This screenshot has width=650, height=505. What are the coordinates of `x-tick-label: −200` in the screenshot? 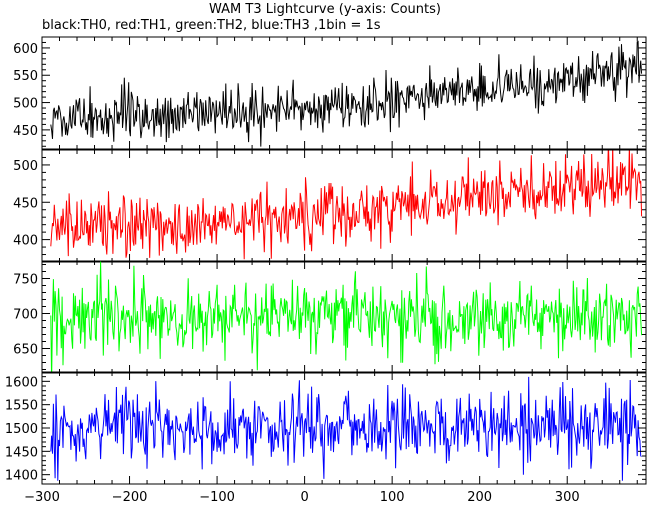 It's located at (130, 497).